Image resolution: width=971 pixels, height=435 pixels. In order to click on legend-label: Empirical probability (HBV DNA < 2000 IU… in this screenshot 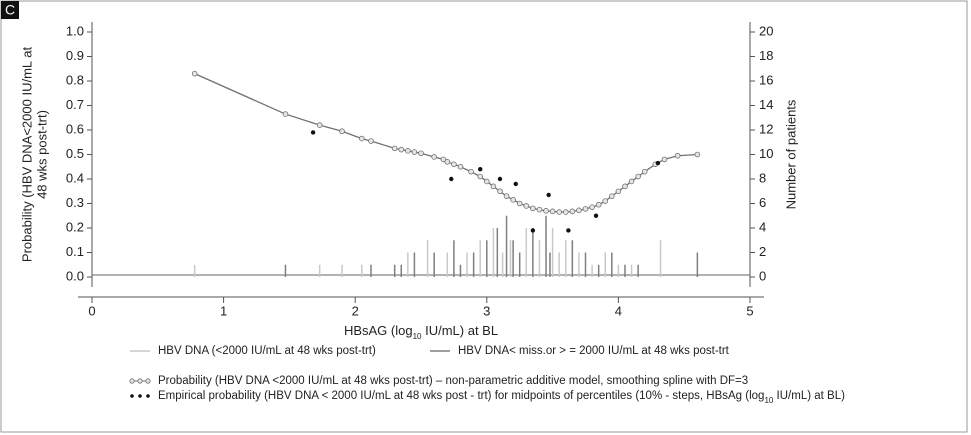, I will do `click(501, 397)`.